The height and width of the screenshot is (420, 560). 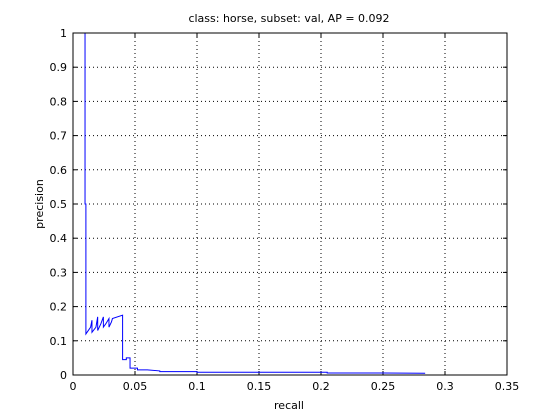 I want to click on x-axis-label: recall, so click(x=289, y=405).